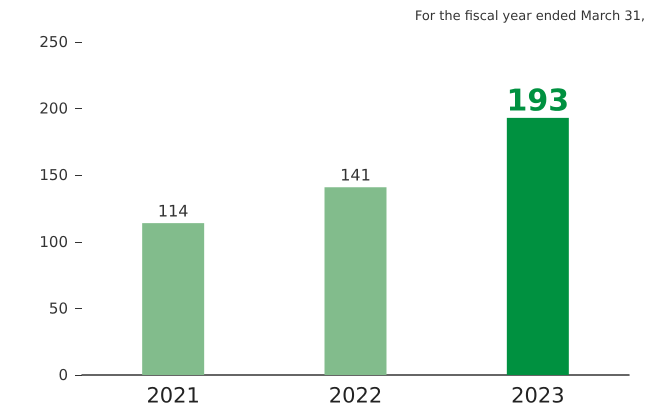 The width and height of the screenshot is (665, 412). What do you see at coordinates (53, 42) in the screenshot?
I see `y-tick-label: 250` at bounding box center [53, 42].